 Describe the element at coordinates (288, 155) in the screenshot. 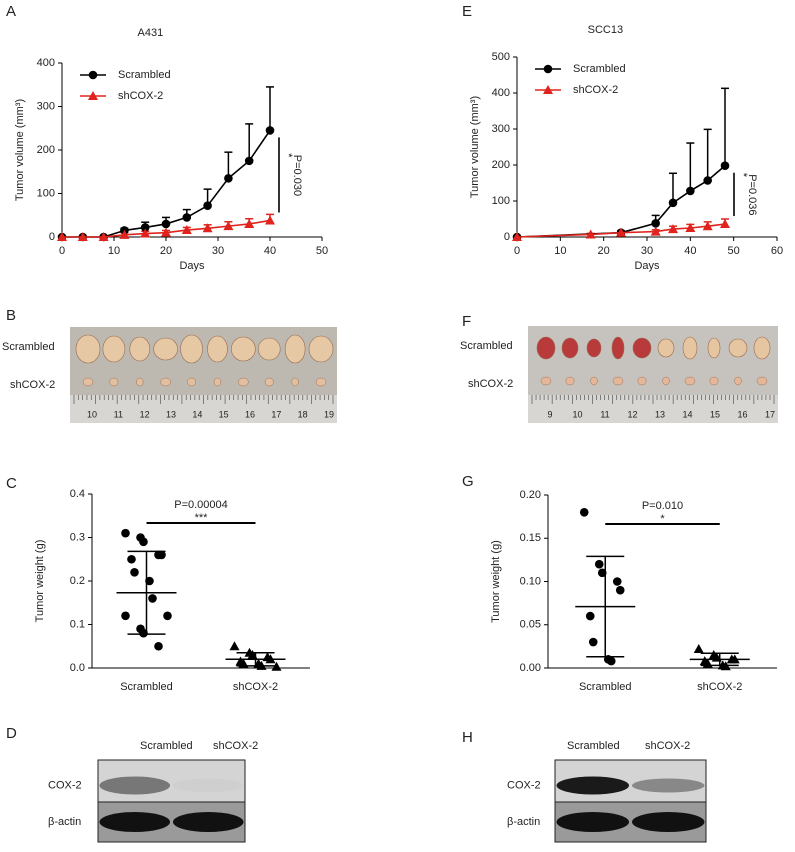

I see `significance-stars: *` at that location.